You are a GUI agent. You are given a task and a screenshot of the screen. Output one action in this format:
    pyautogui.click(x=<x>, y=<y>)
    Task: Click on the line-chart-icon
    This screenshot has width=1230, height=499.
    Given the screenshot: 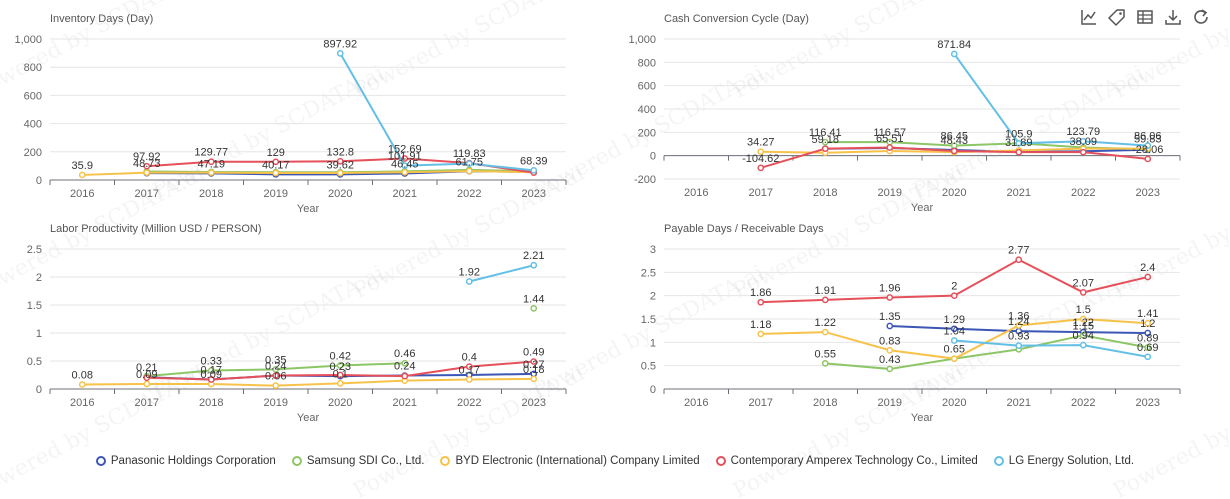 What is the action you would take?
    pyautogui.click(x=1089, y=17)
    